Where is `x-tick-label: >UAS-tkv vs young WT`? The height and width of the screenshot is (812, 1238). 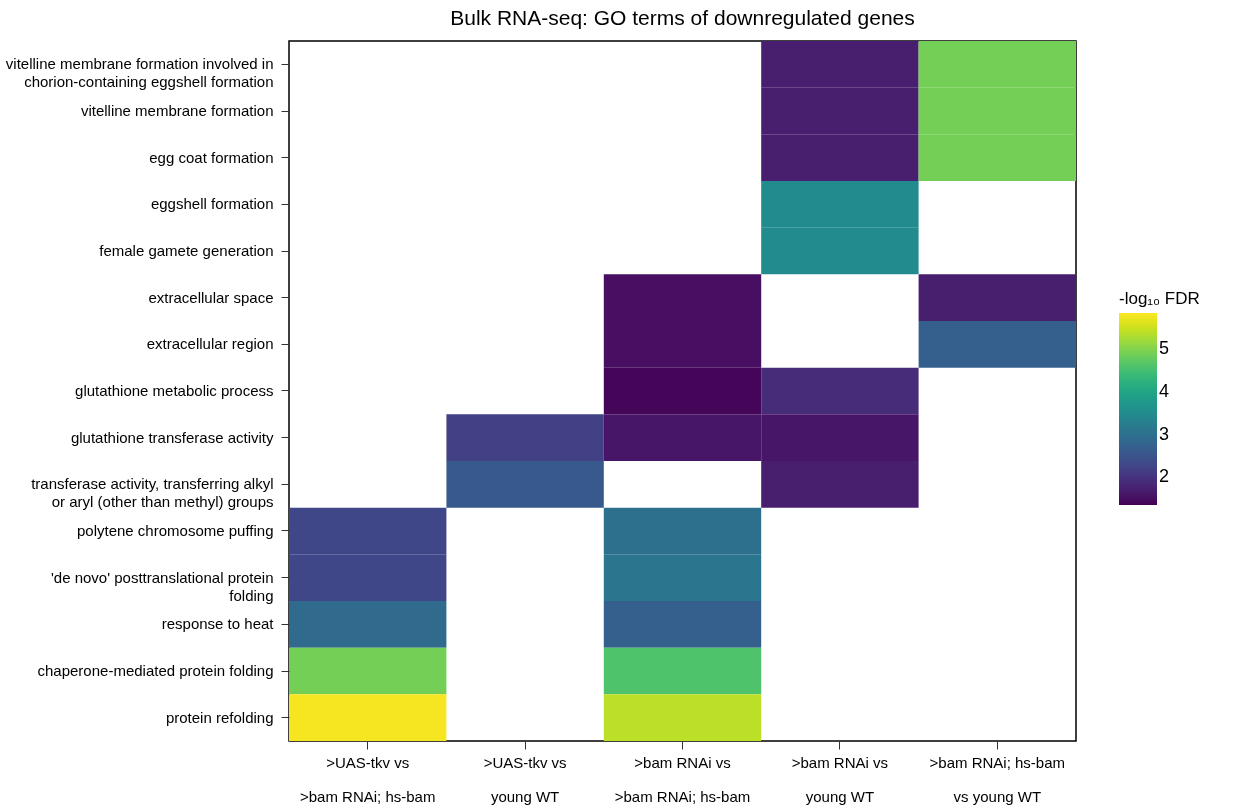 x-tick-label: >UAS-tkv vs young WT is located at coordinates (525, 779).